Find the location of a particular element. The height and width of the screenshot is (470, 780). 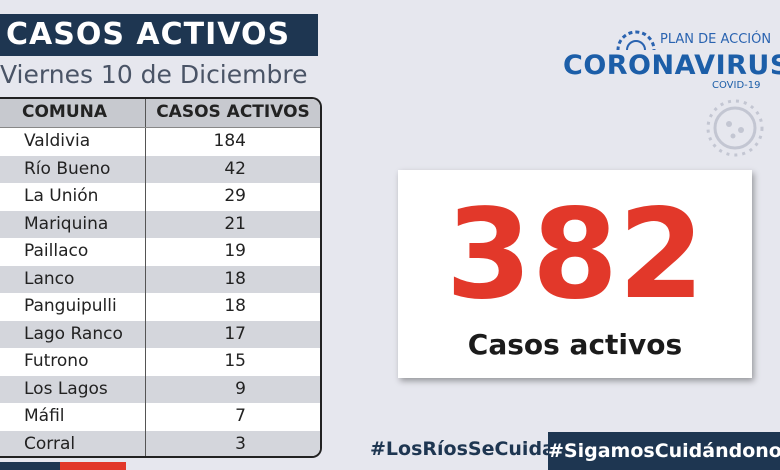

casos: 19 is located at coordinates (235, 251).